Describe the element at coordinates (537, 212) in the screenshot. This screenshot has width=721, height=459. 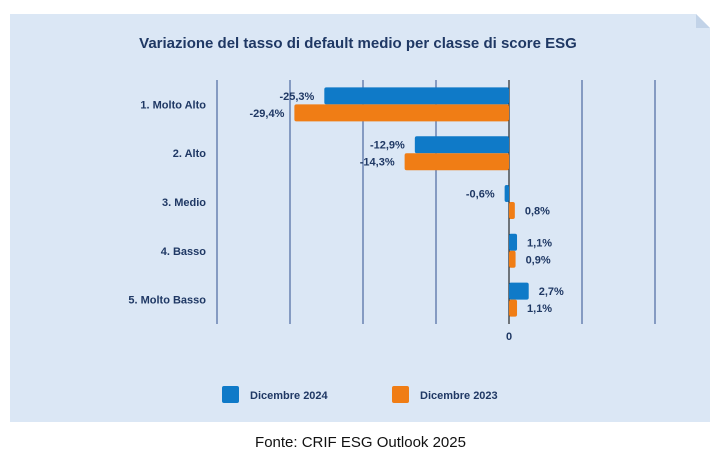
I see `data-label: 0,8%` at that location.